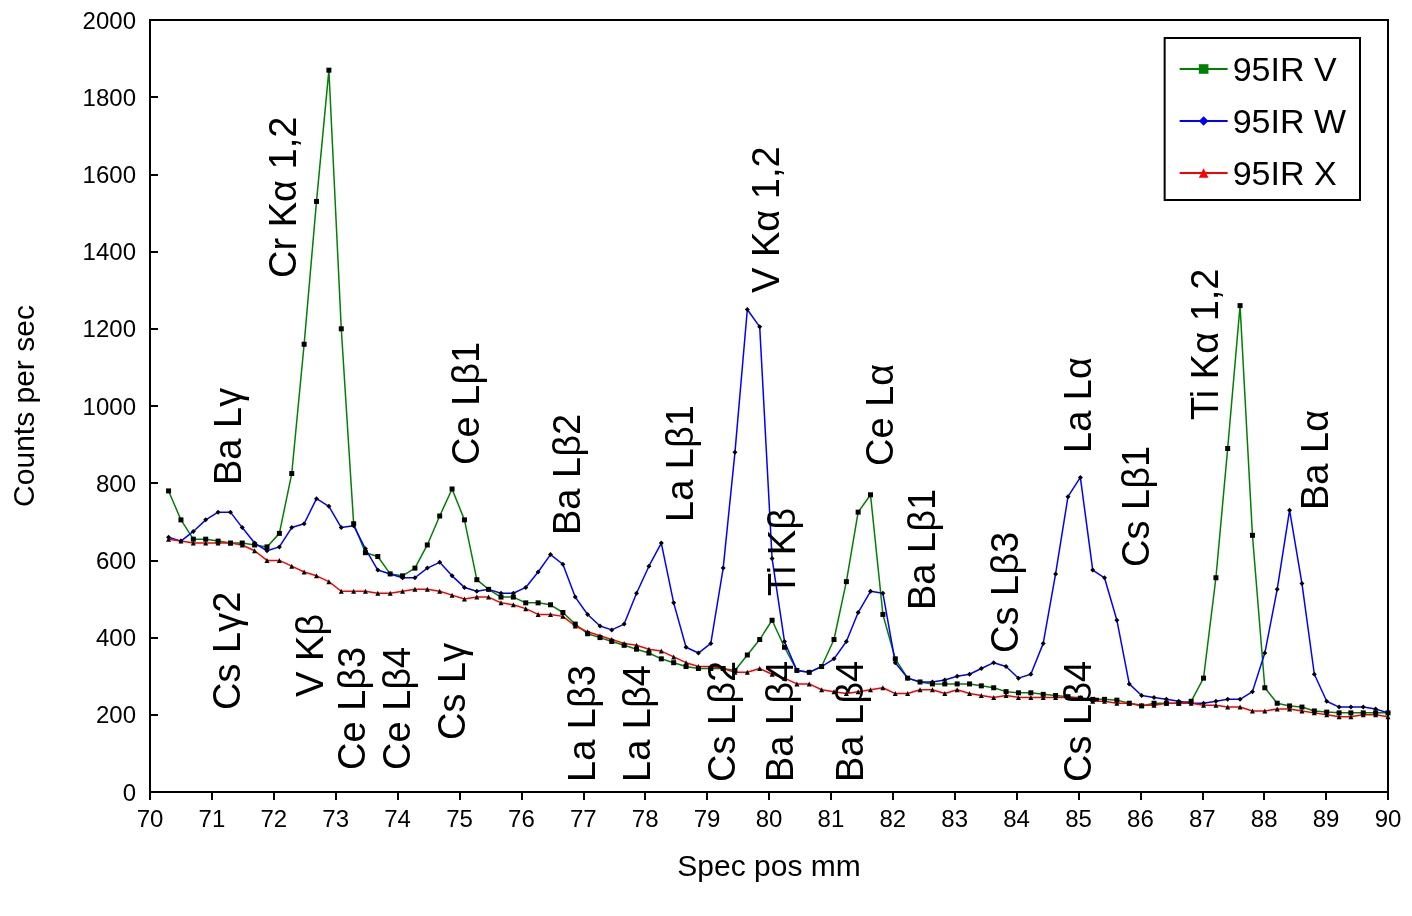 The width and height of the screenshot is (1412, 916). What do you see at coordinates (645, 818) in the screenshot?
I see `x-tick-label: 78` at bounding box center [645, 818].